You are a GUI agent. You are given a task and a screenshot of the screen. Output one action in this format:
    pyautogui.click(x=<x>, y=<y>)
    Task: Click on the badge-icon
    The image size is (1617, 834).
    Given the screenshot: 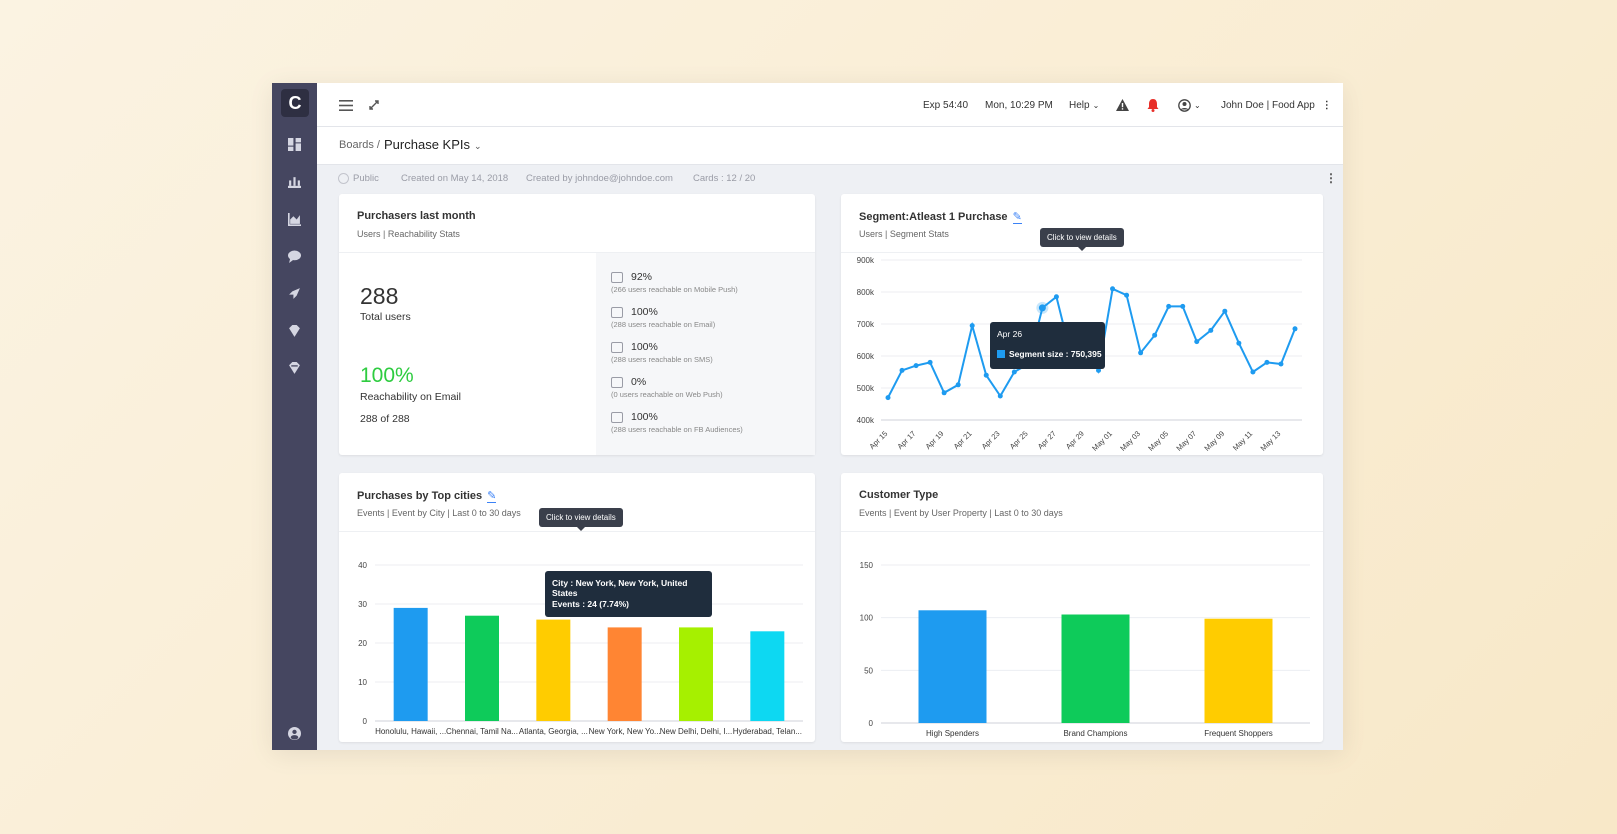 What is the action you would take?
    pyautogui.click(x=294, y=331)
    